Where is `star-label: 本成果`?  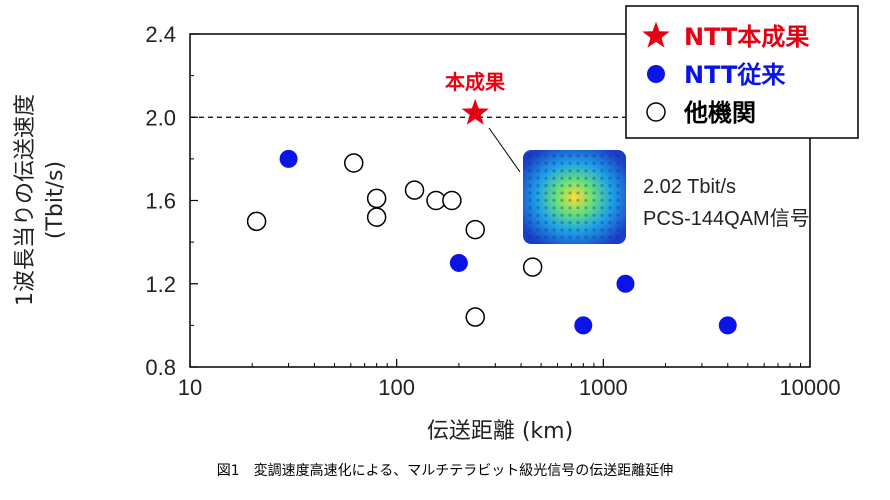
star-label: 本成果 is located at coordinates (475, 82).